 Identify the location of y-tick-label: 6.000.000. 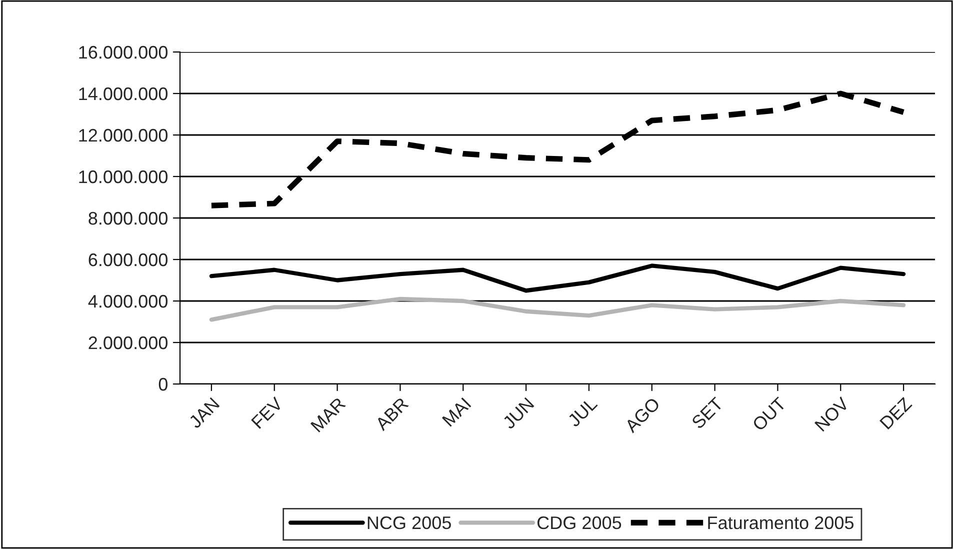
(128, 259).